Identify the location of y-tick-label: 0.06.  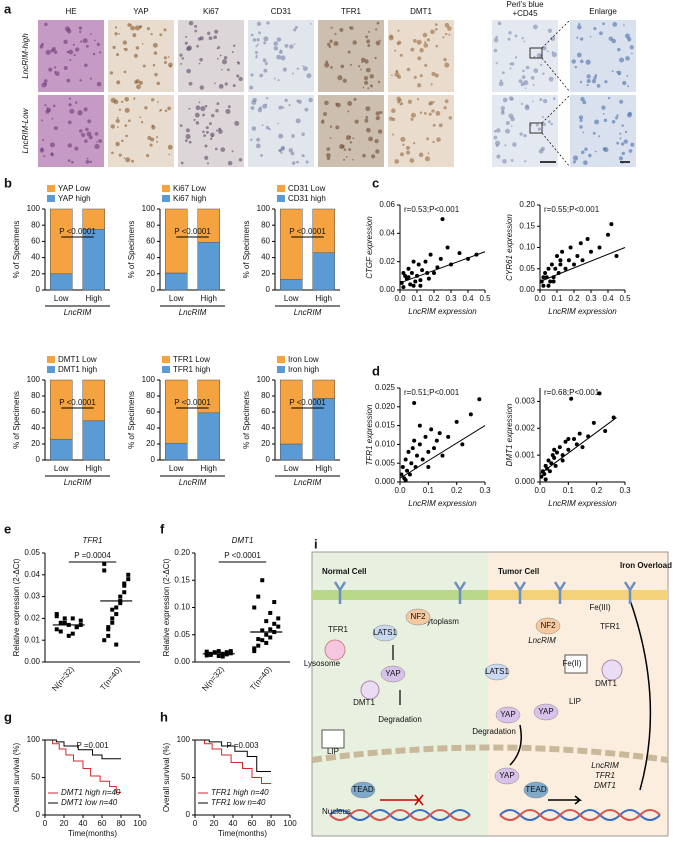
(387, 204).